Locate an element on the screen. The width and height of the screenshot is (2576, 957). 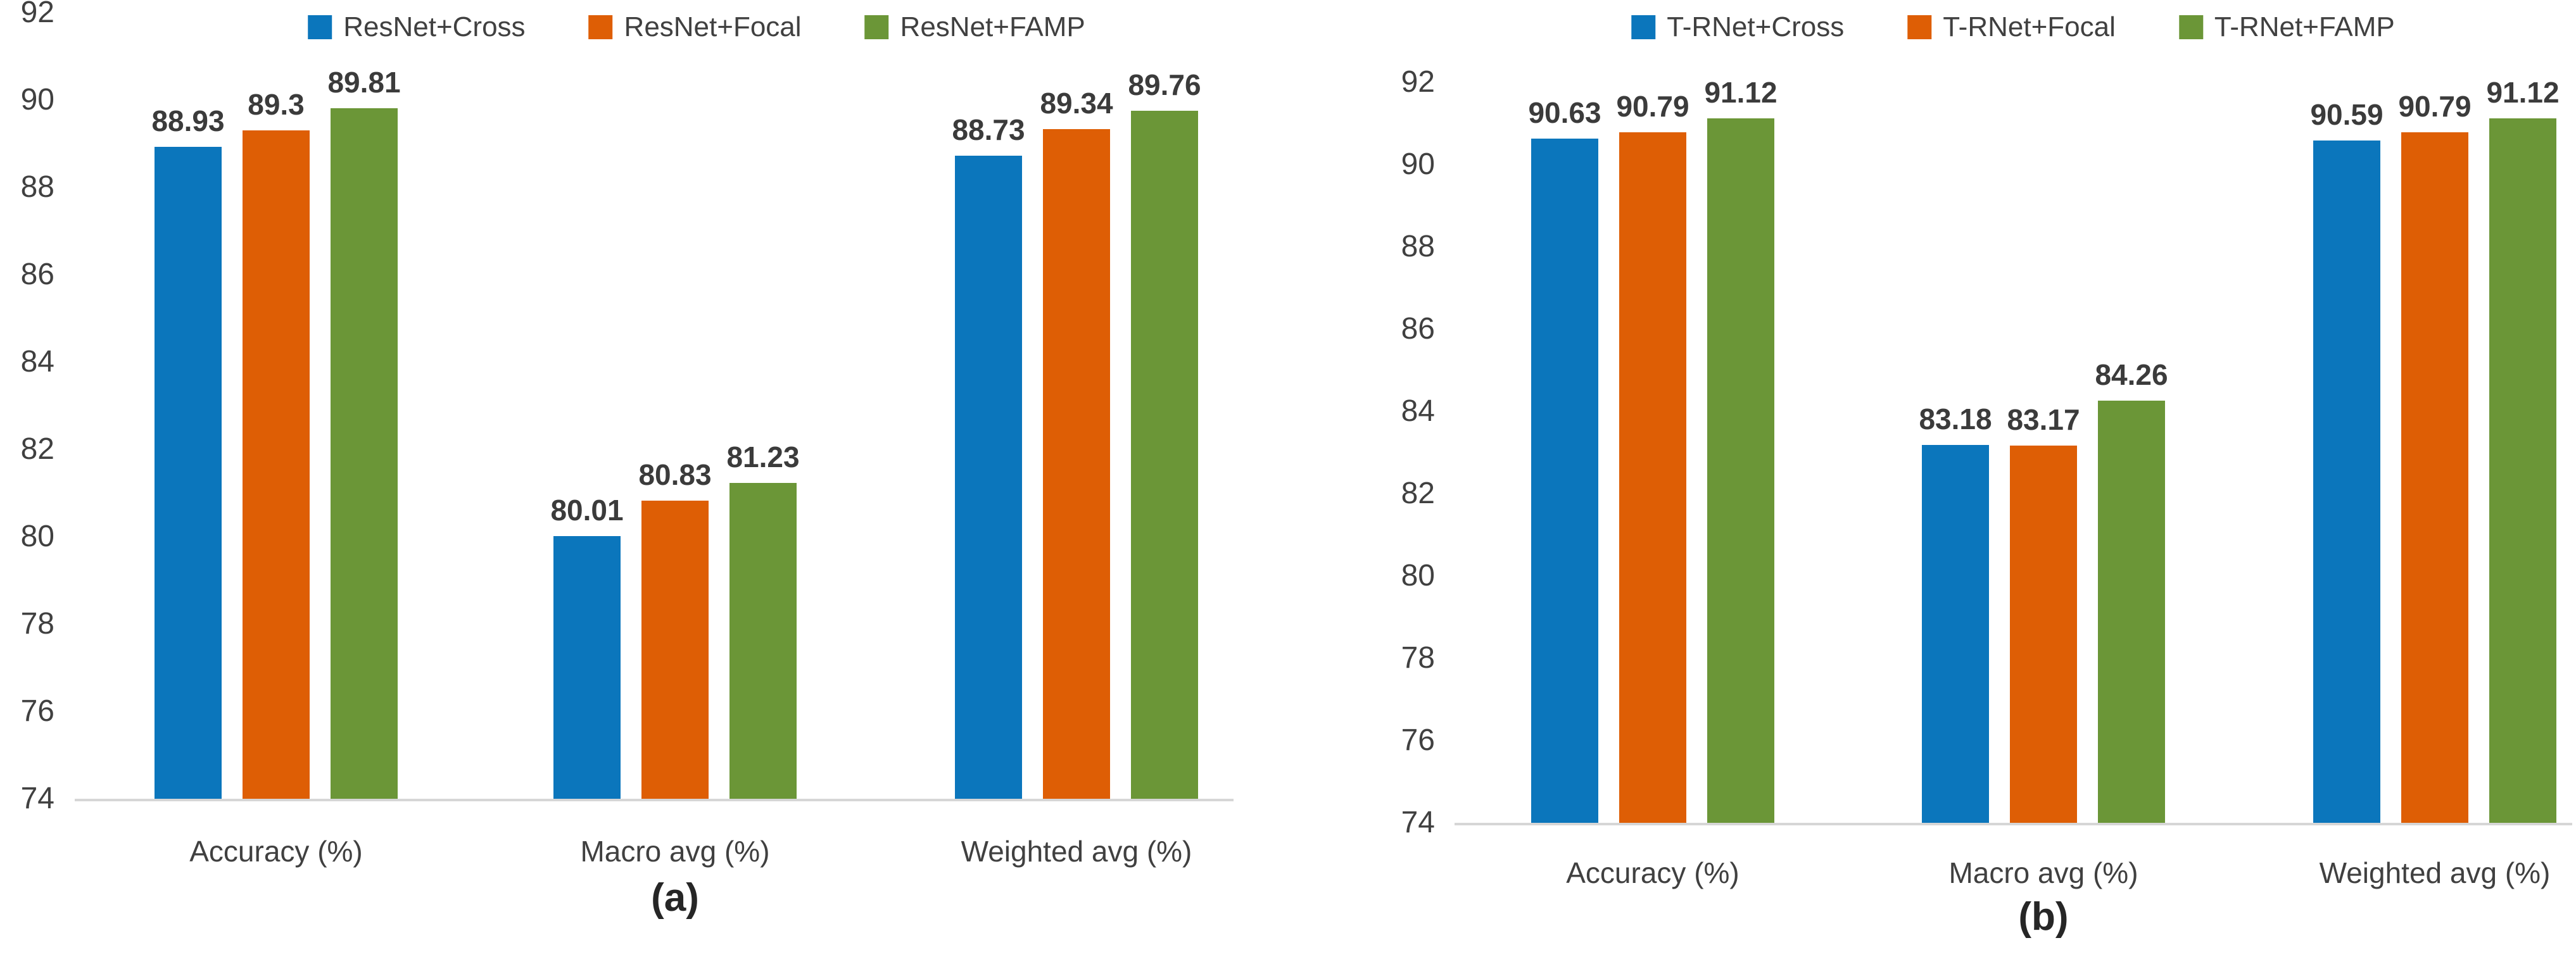
bar-value-label: 88.73 is located at coordinates (989, 129).